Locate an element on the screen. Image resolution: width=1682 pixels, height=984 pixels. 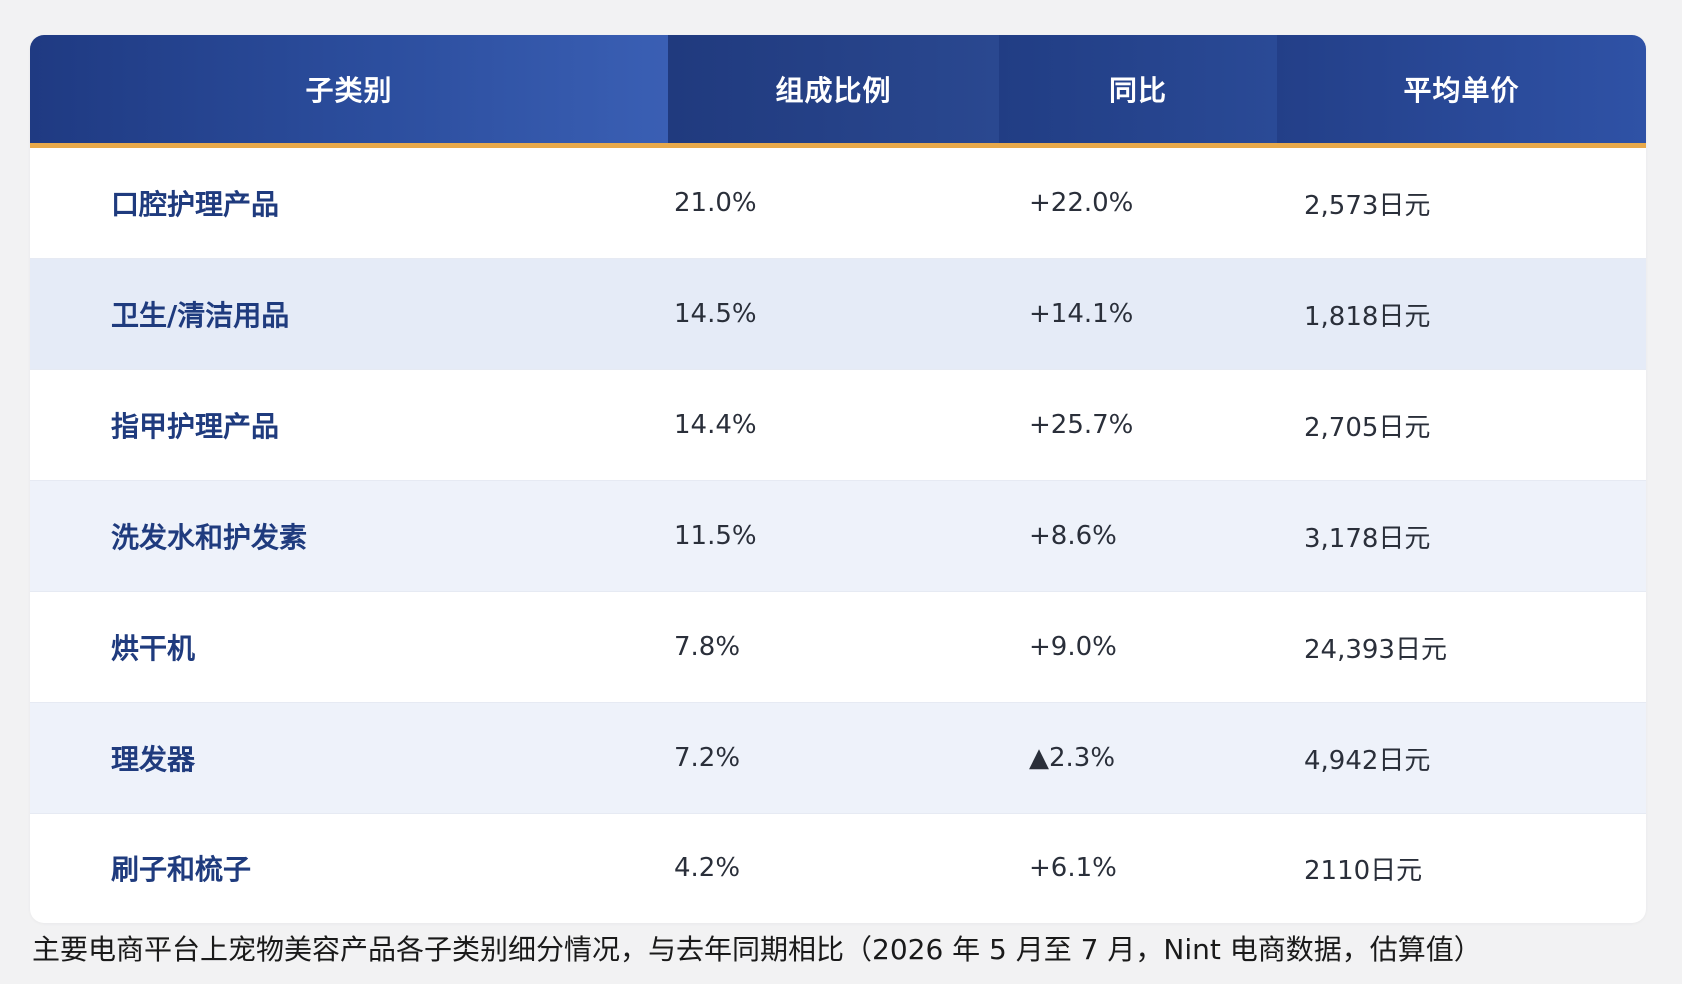
subcategory-cell: 卫生/清洁用品 is located at coordinates (200, 315).